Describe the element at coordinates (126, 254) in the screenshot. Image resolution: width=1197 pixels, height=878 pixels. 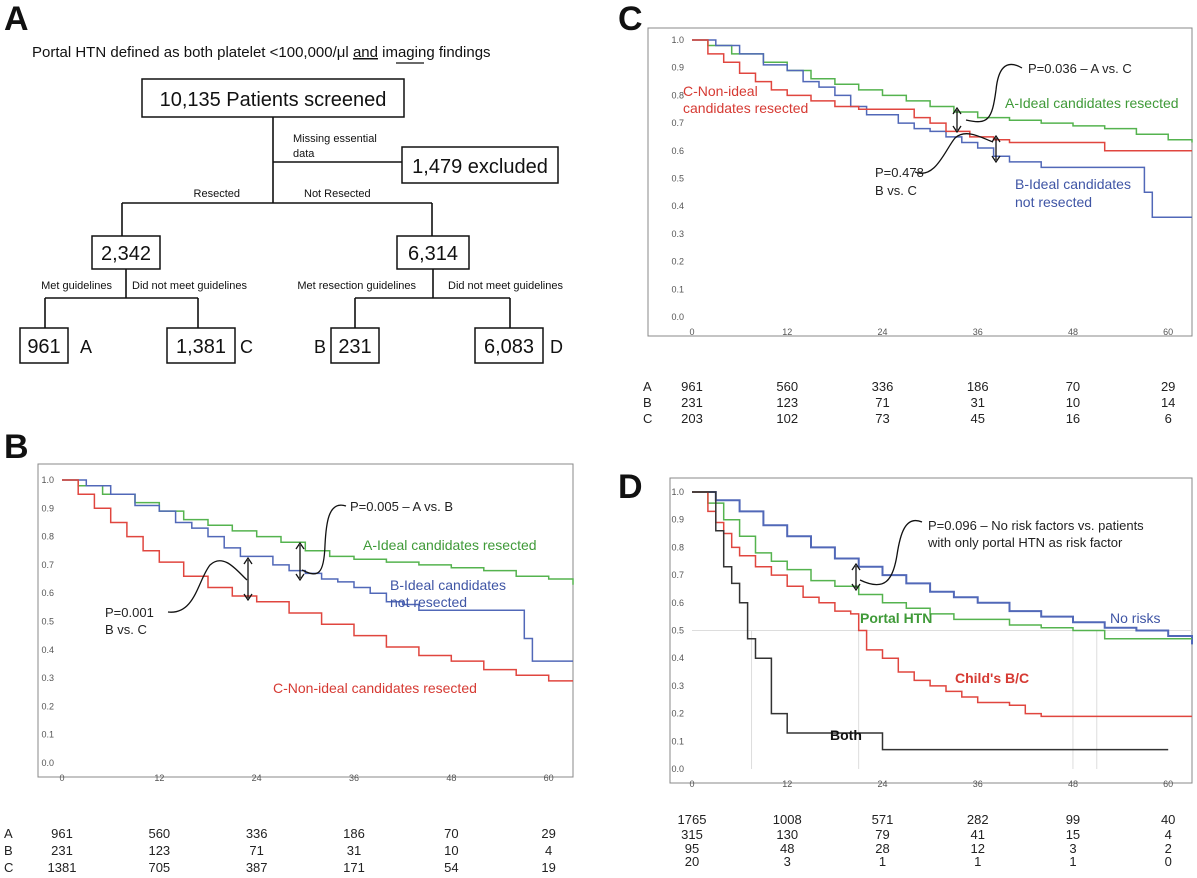
I see `resected-count: 2,342` at that location.